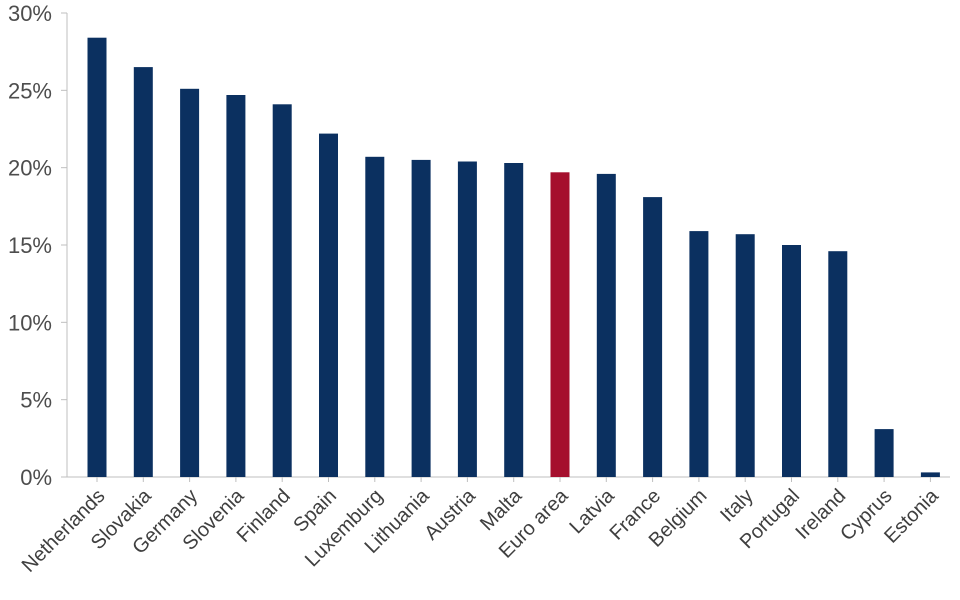 This screenshot has height=600, width=960. I want to click on x-category-label: Austria, so click(450, 514).